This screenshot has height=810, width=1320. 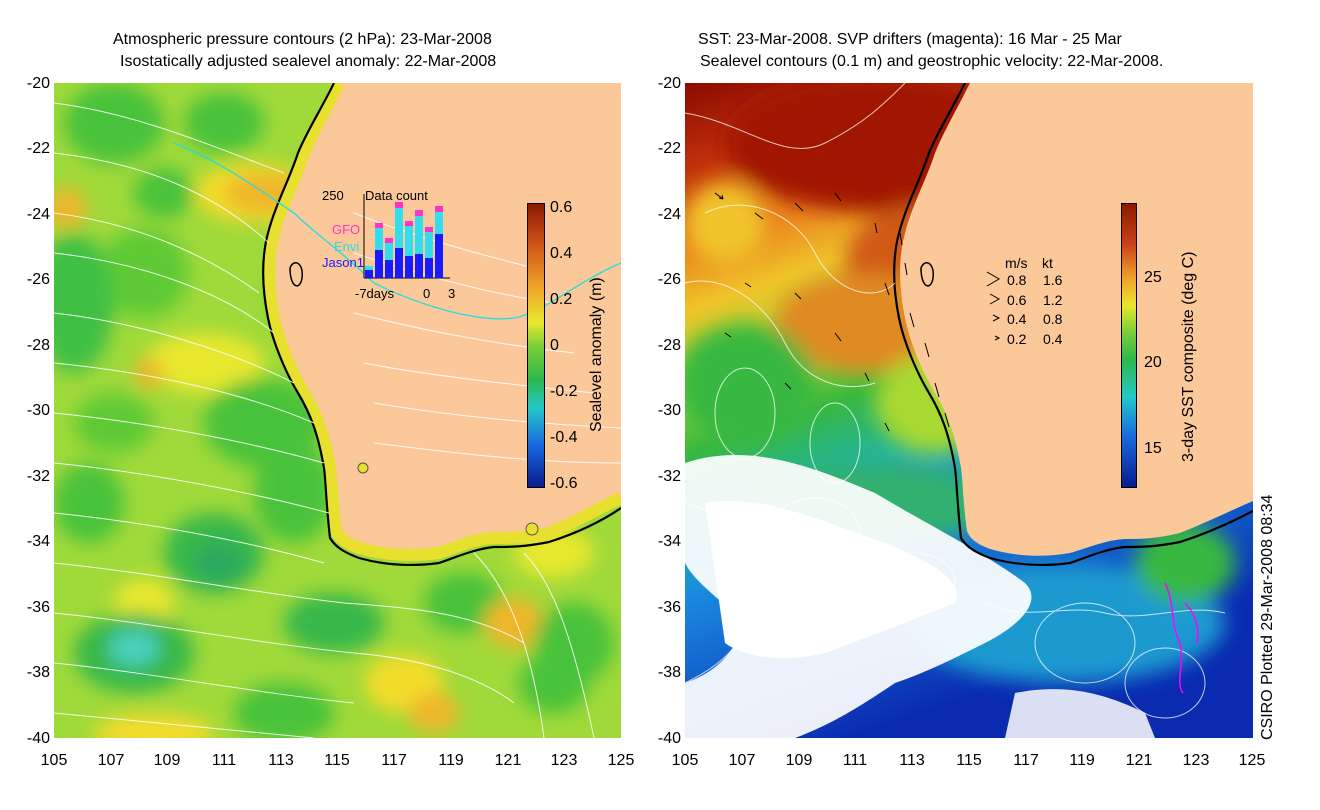 What do you see at coordinates (1252, 760) in the screenshot?
I see `right-lon-tick-10: 125` at bounding box center [1252, 760].